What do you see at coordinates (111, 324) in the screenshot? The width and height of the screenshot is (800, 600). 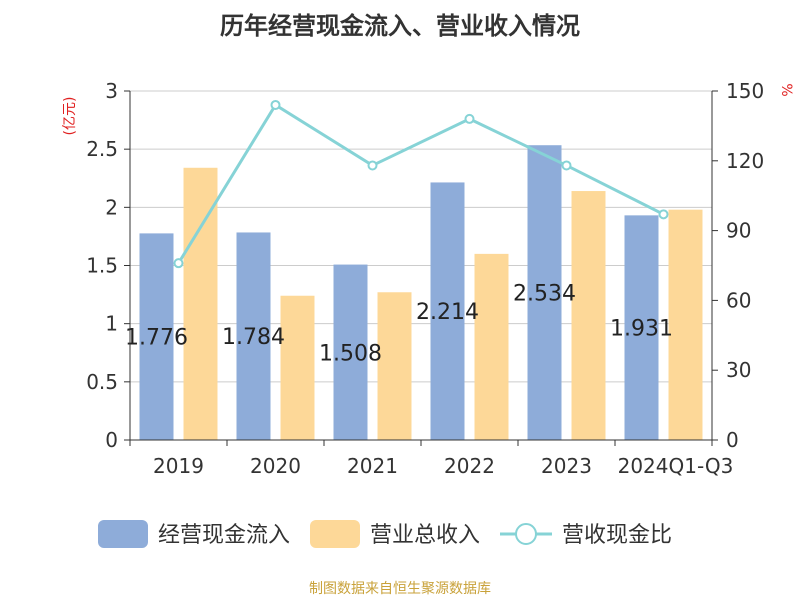 I see `left-tick-label: 1` at bounding box center [111, 324].